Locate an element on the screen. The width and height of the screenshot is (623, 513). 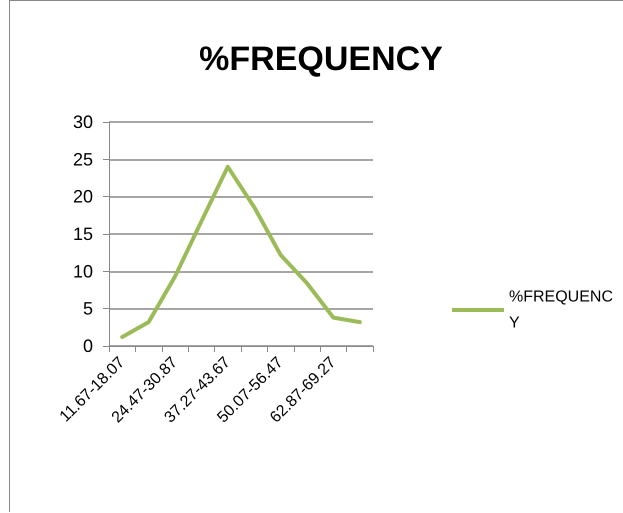
y-tick-label: 10 is located at coordinates (82, 271).